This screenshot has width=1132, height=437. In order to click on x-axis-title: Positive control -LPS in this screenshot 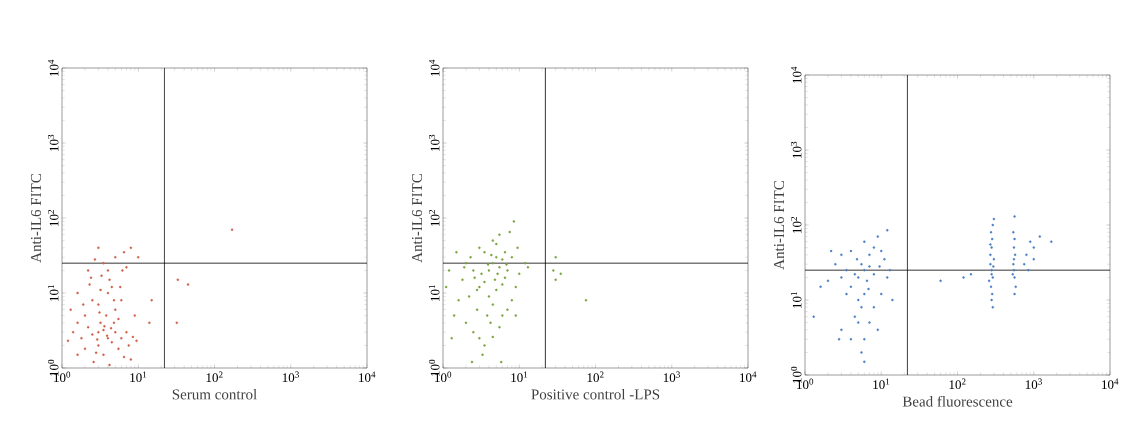, I will do `click(595, 394)`.